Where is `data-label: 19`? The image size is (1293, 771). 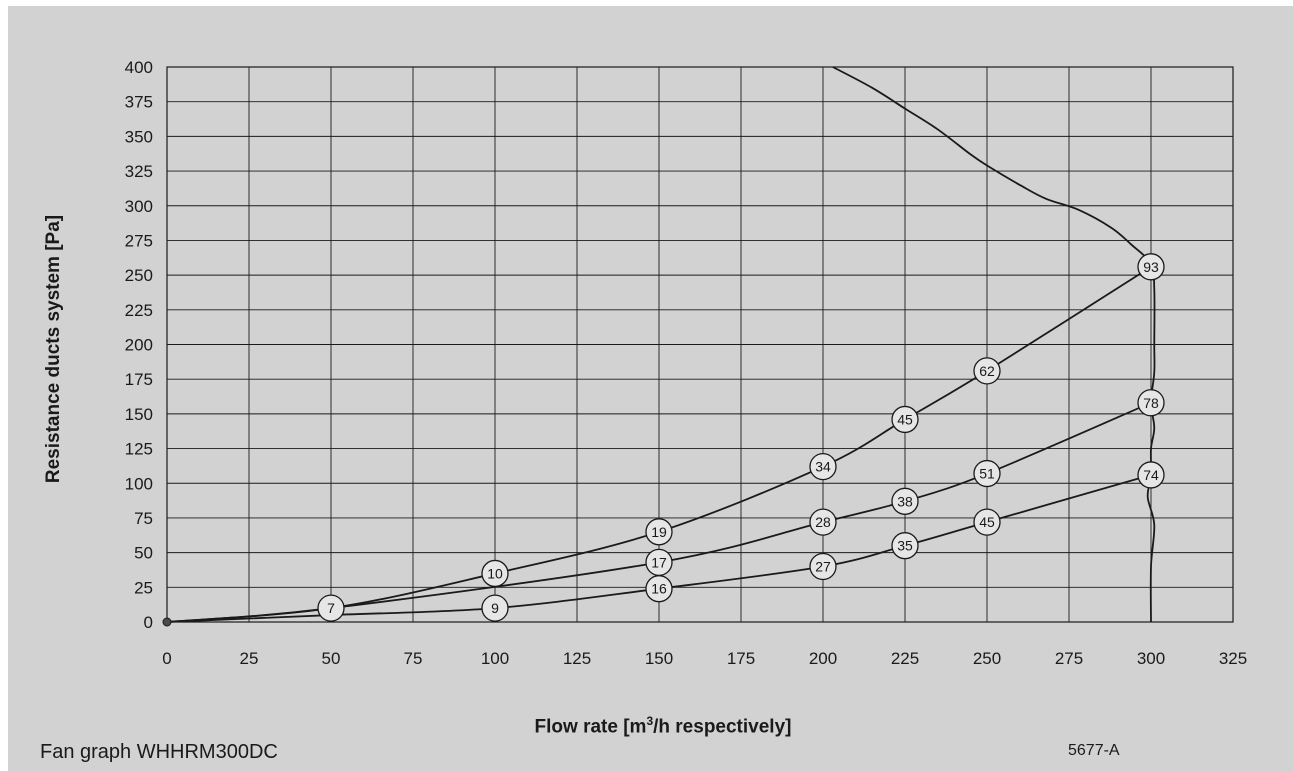 data-label: 19 is located at coordinates (659, 532).